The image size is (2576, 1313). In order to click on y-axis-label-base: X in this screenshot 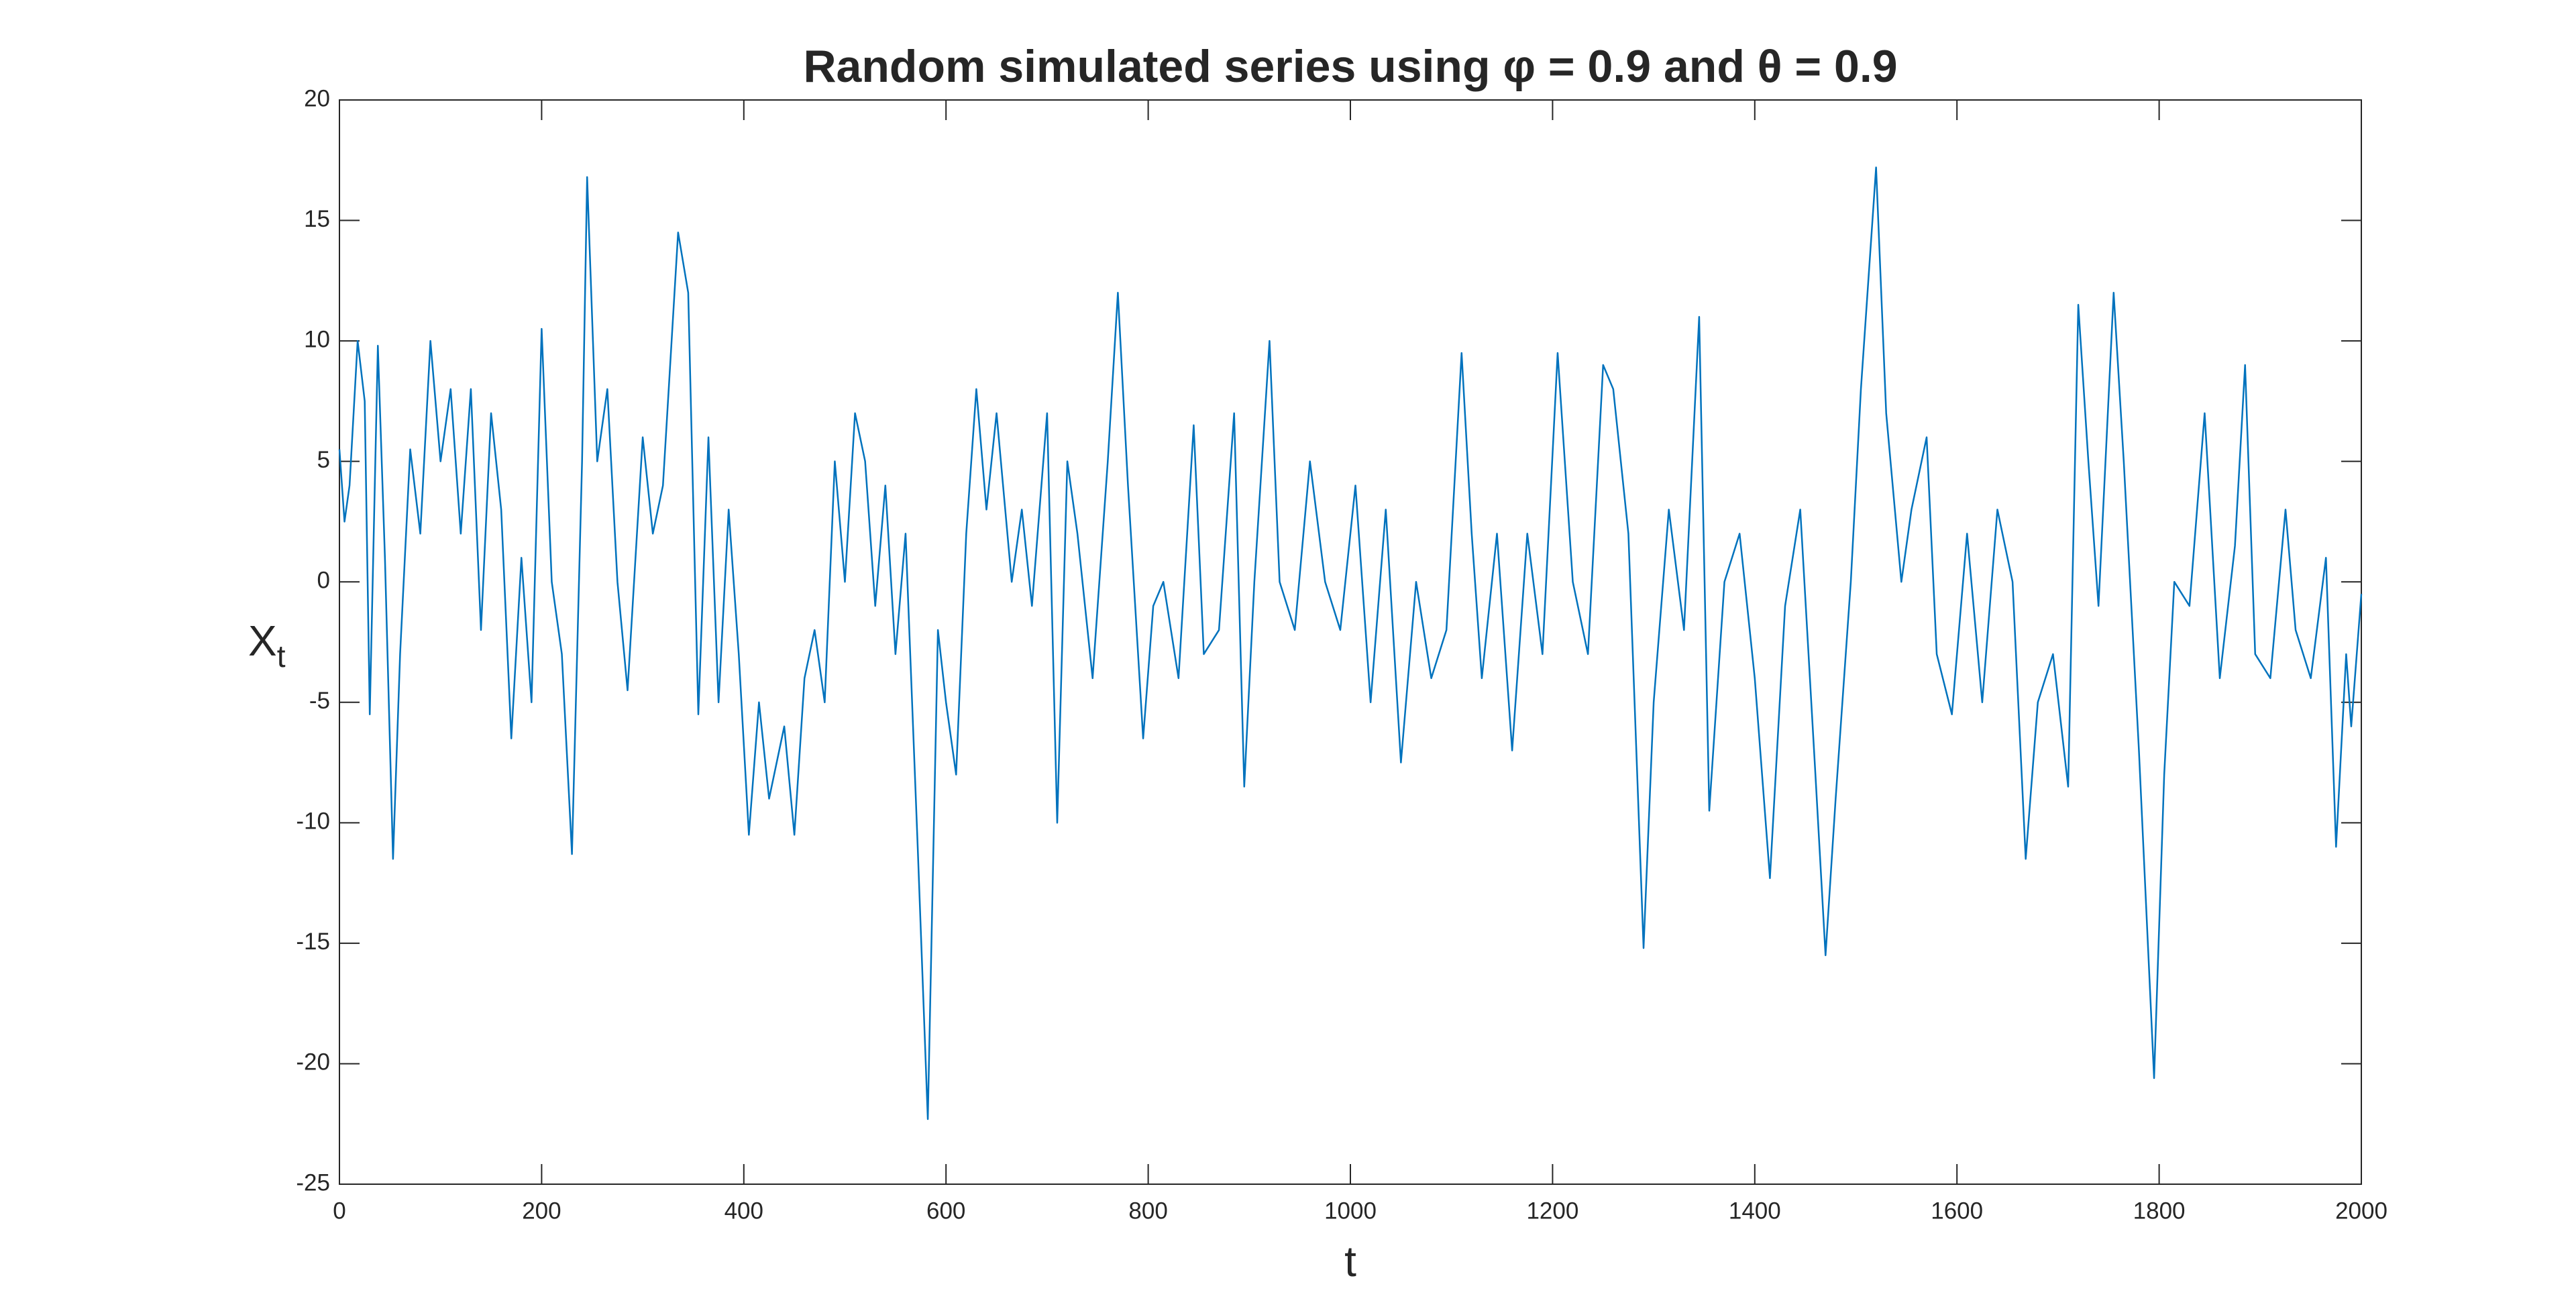, I will do `click(262, 641)`.